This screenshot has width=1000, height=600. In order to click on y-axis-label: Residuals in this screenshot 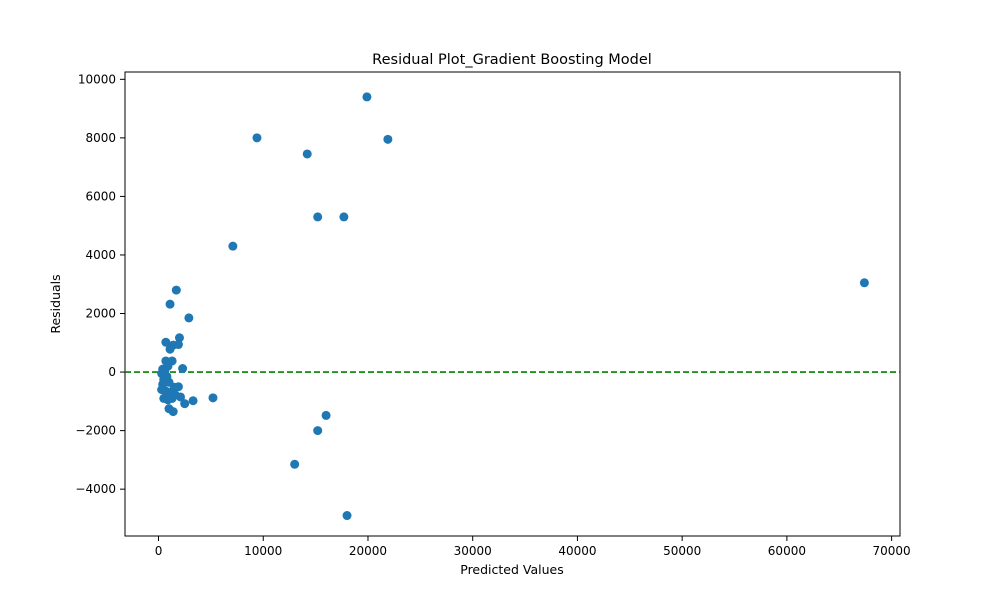, I will do `click(55, 303)`.